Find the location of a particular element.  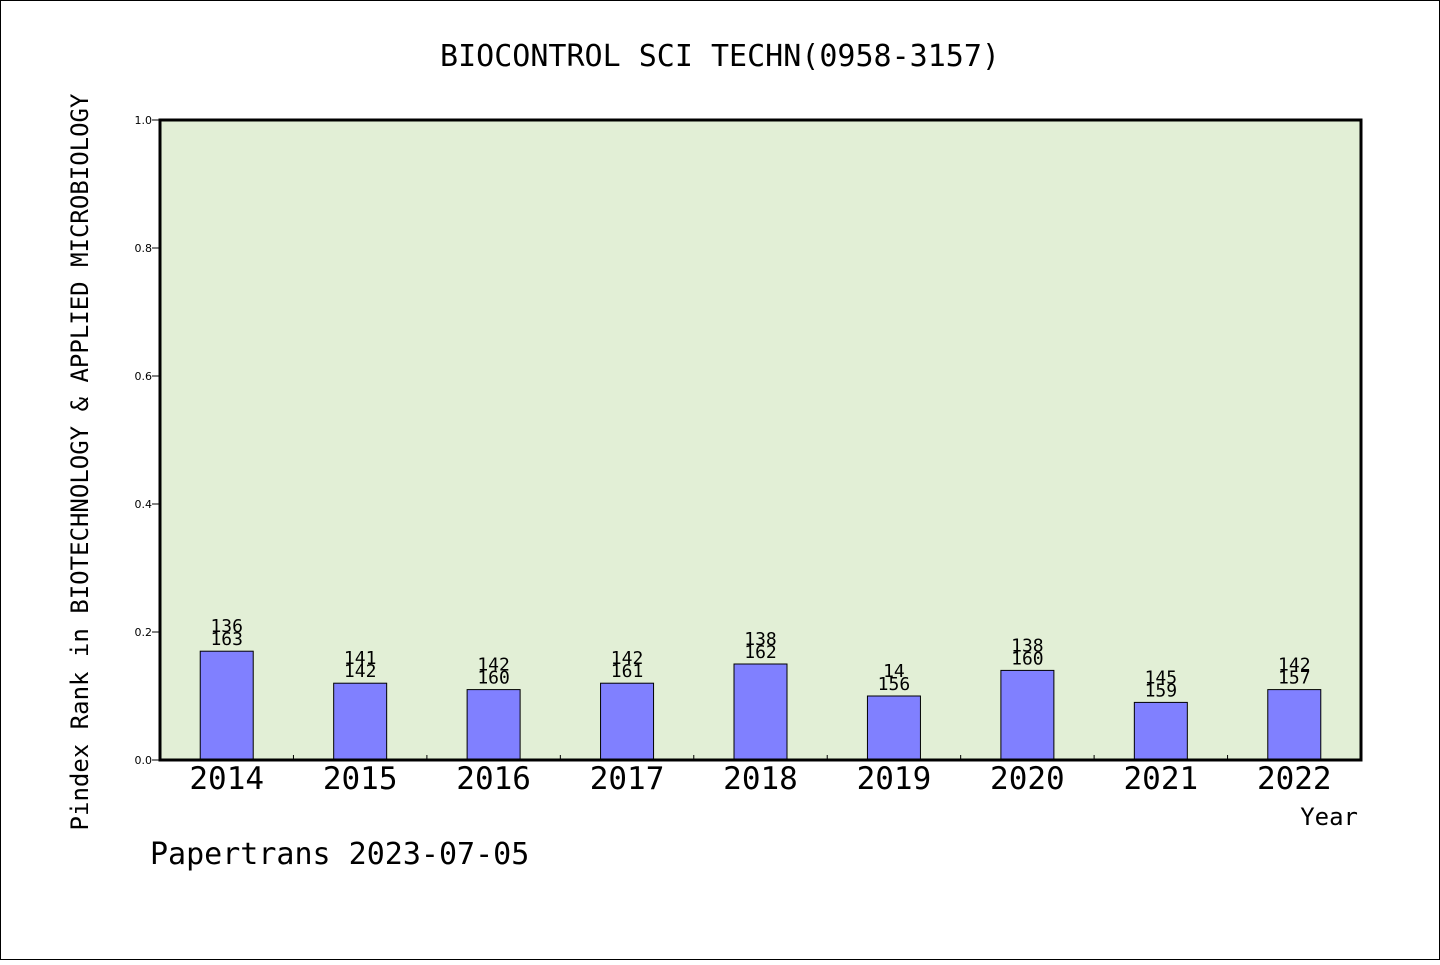

y-tick-label: 0.2 is located at coordinates (144, 632).